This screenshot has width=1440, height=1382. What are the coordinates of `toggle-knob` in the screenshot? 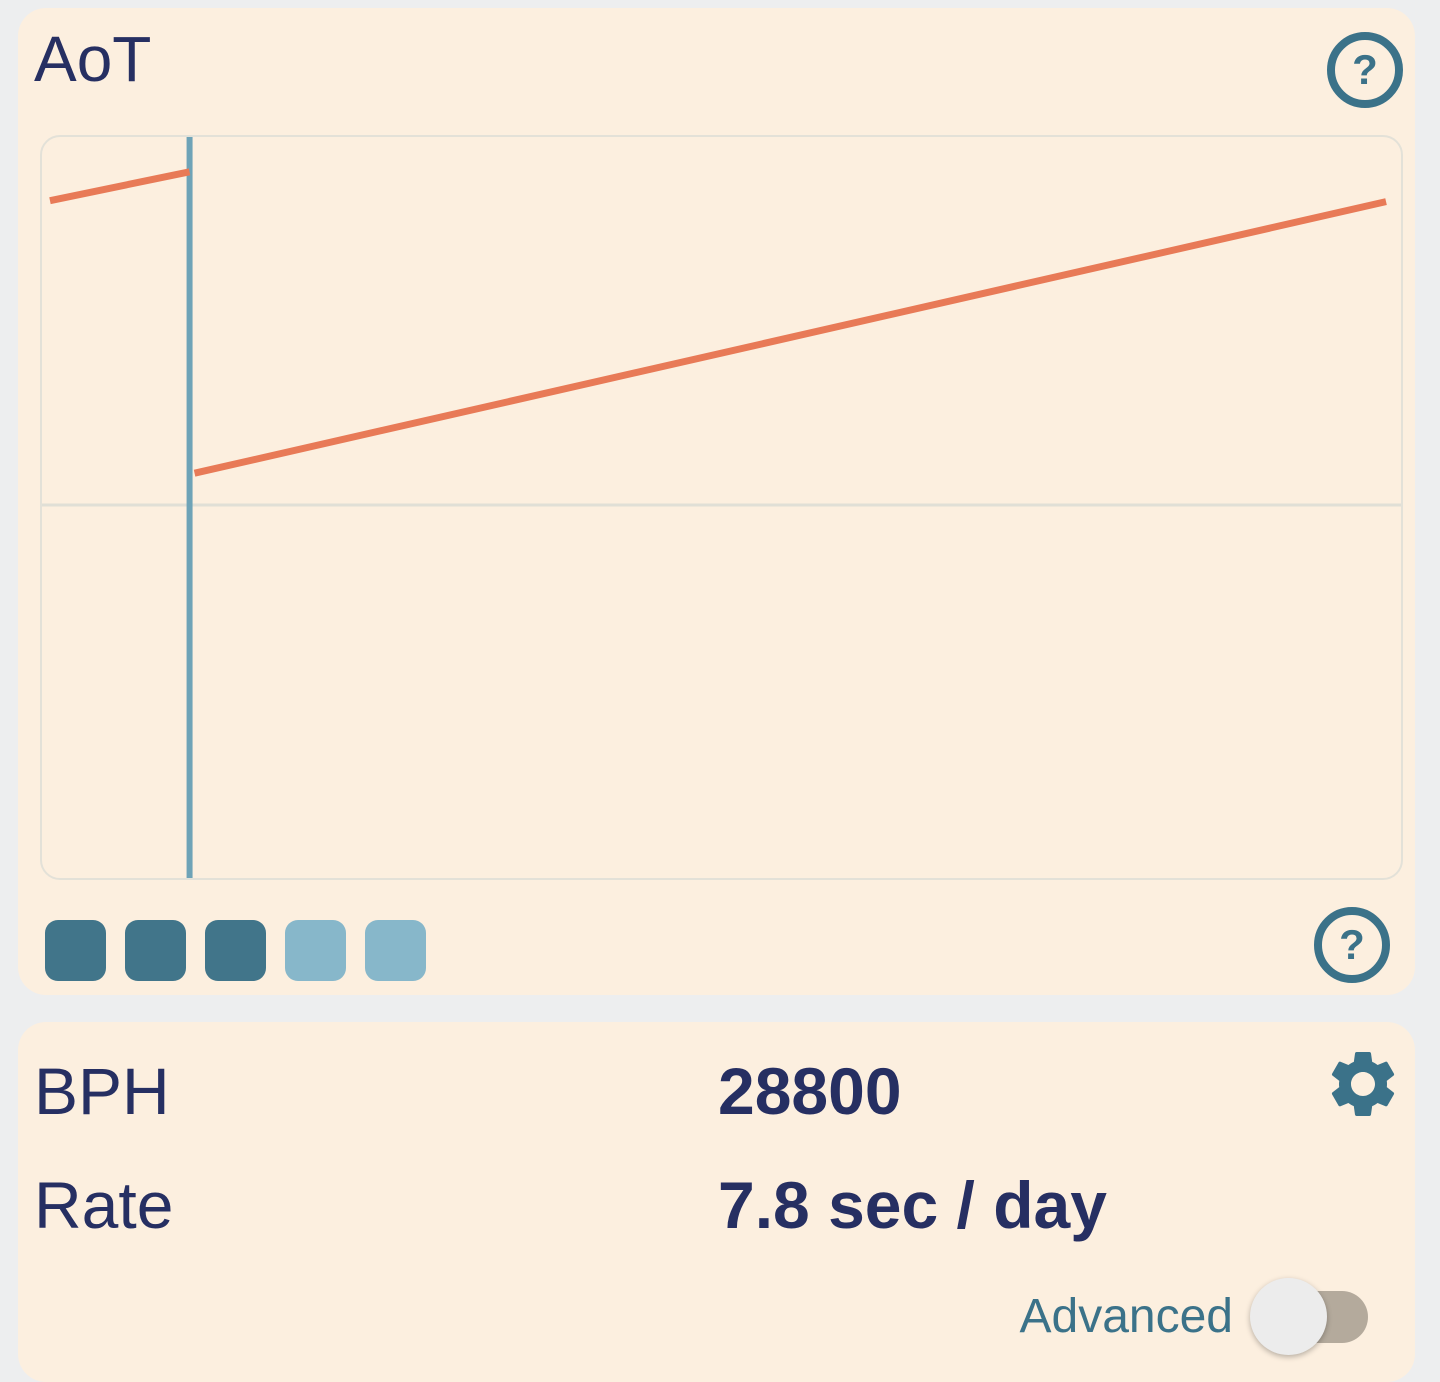 It's located at (1288, 1316).